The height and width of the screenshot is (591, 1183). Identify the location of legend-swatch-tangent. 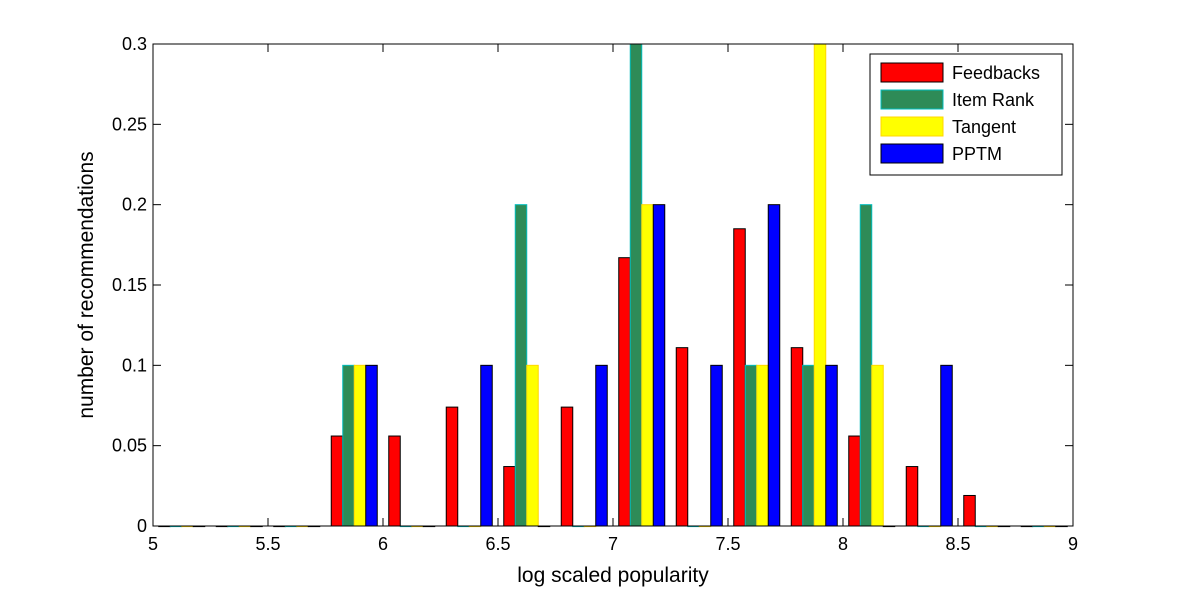
(912, 126).